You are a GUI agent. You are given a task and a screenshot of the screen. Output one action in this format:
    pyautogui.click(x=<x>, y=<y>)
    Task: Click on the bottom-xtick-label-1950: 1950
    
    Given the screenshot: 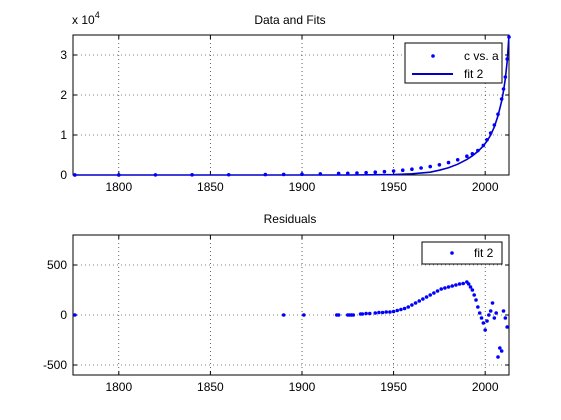 What is the action you would take?
    pyautogui.click(x=393, y=387)
    